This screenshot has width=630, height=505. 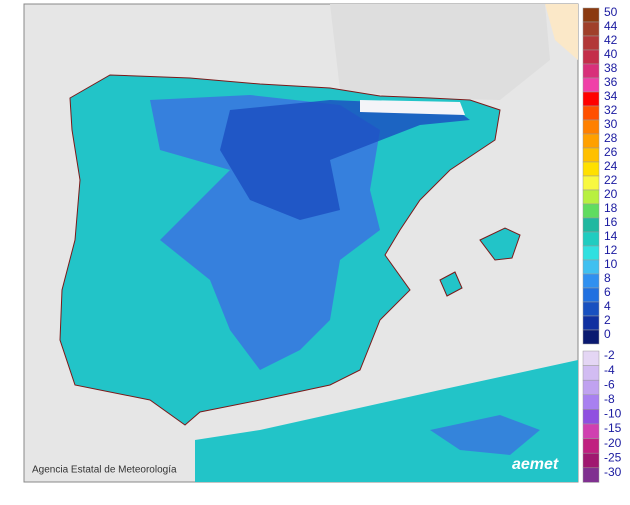 What do you see at coordinates (613, 443) in the screenshot?
I see `legend-label: -20` at bounding box center [613, 443].